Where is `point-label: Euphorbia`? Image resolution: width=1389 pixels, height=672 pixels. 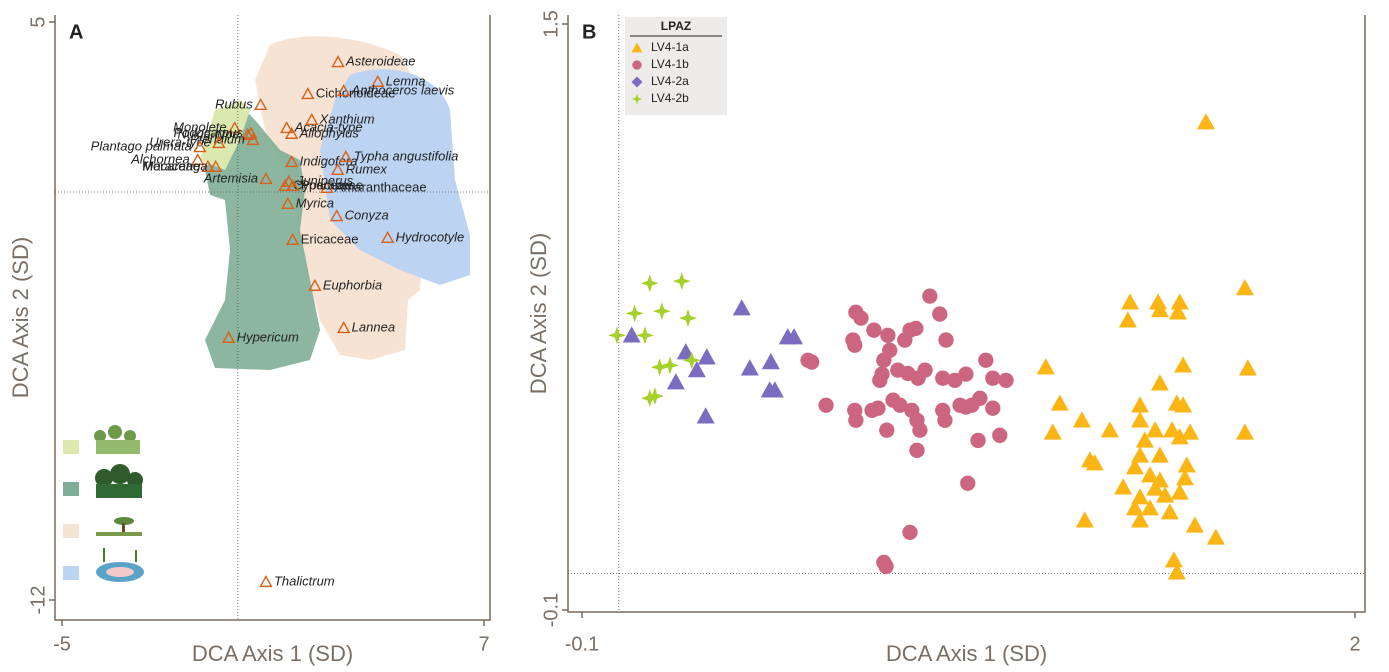
point-label: Euphorbia is located at coordinates (352, 284).